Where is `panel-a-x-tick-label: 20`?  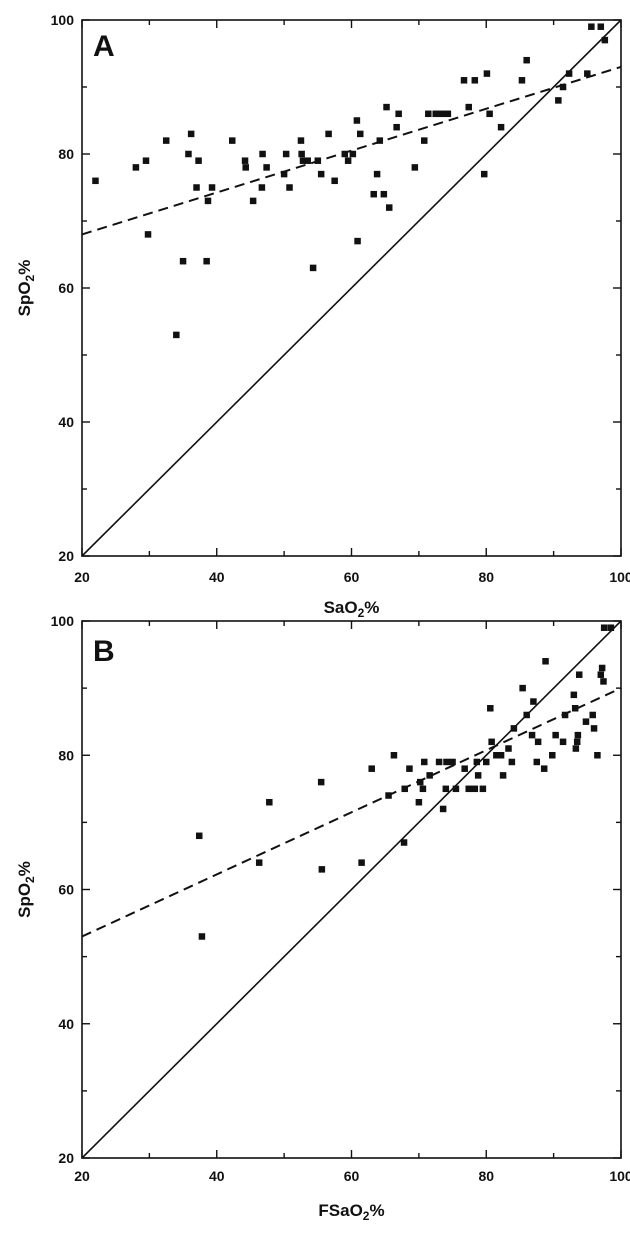 panel-a-x-tick-label: 20 is located at coordinates (82, 577).